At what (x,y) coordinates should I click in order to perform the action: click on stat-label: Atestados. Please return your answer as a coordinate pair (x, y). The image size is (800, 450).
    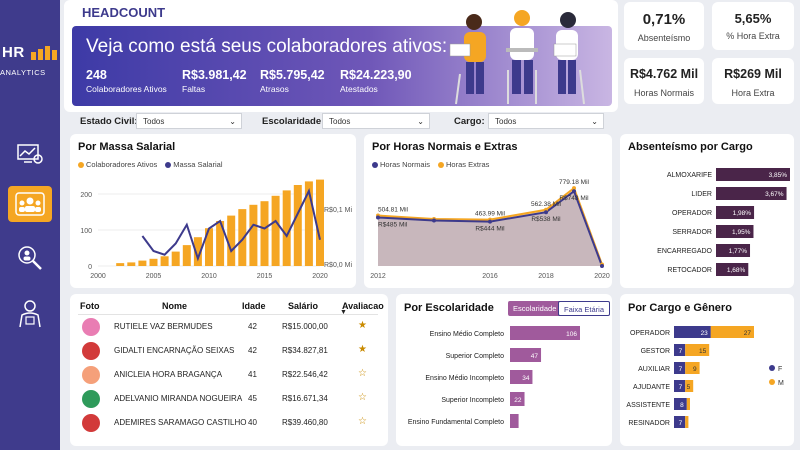
    Looking at the image, I should click on (359, 89).